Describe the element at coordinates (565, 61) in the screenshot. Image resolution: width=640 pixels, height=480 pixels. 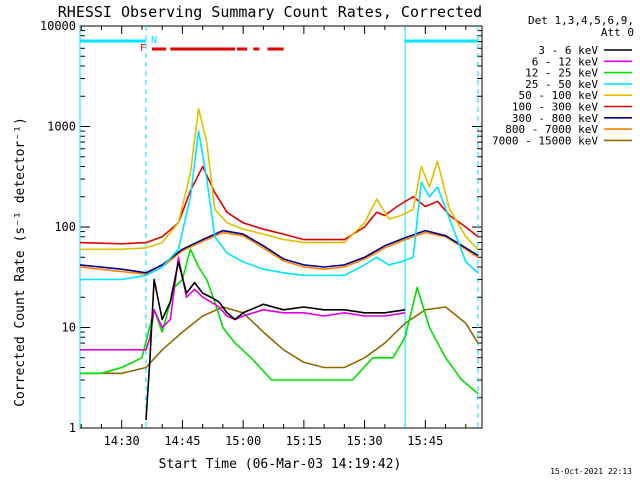
I see `legend-label-1: 6 - 12 keV` at that location.